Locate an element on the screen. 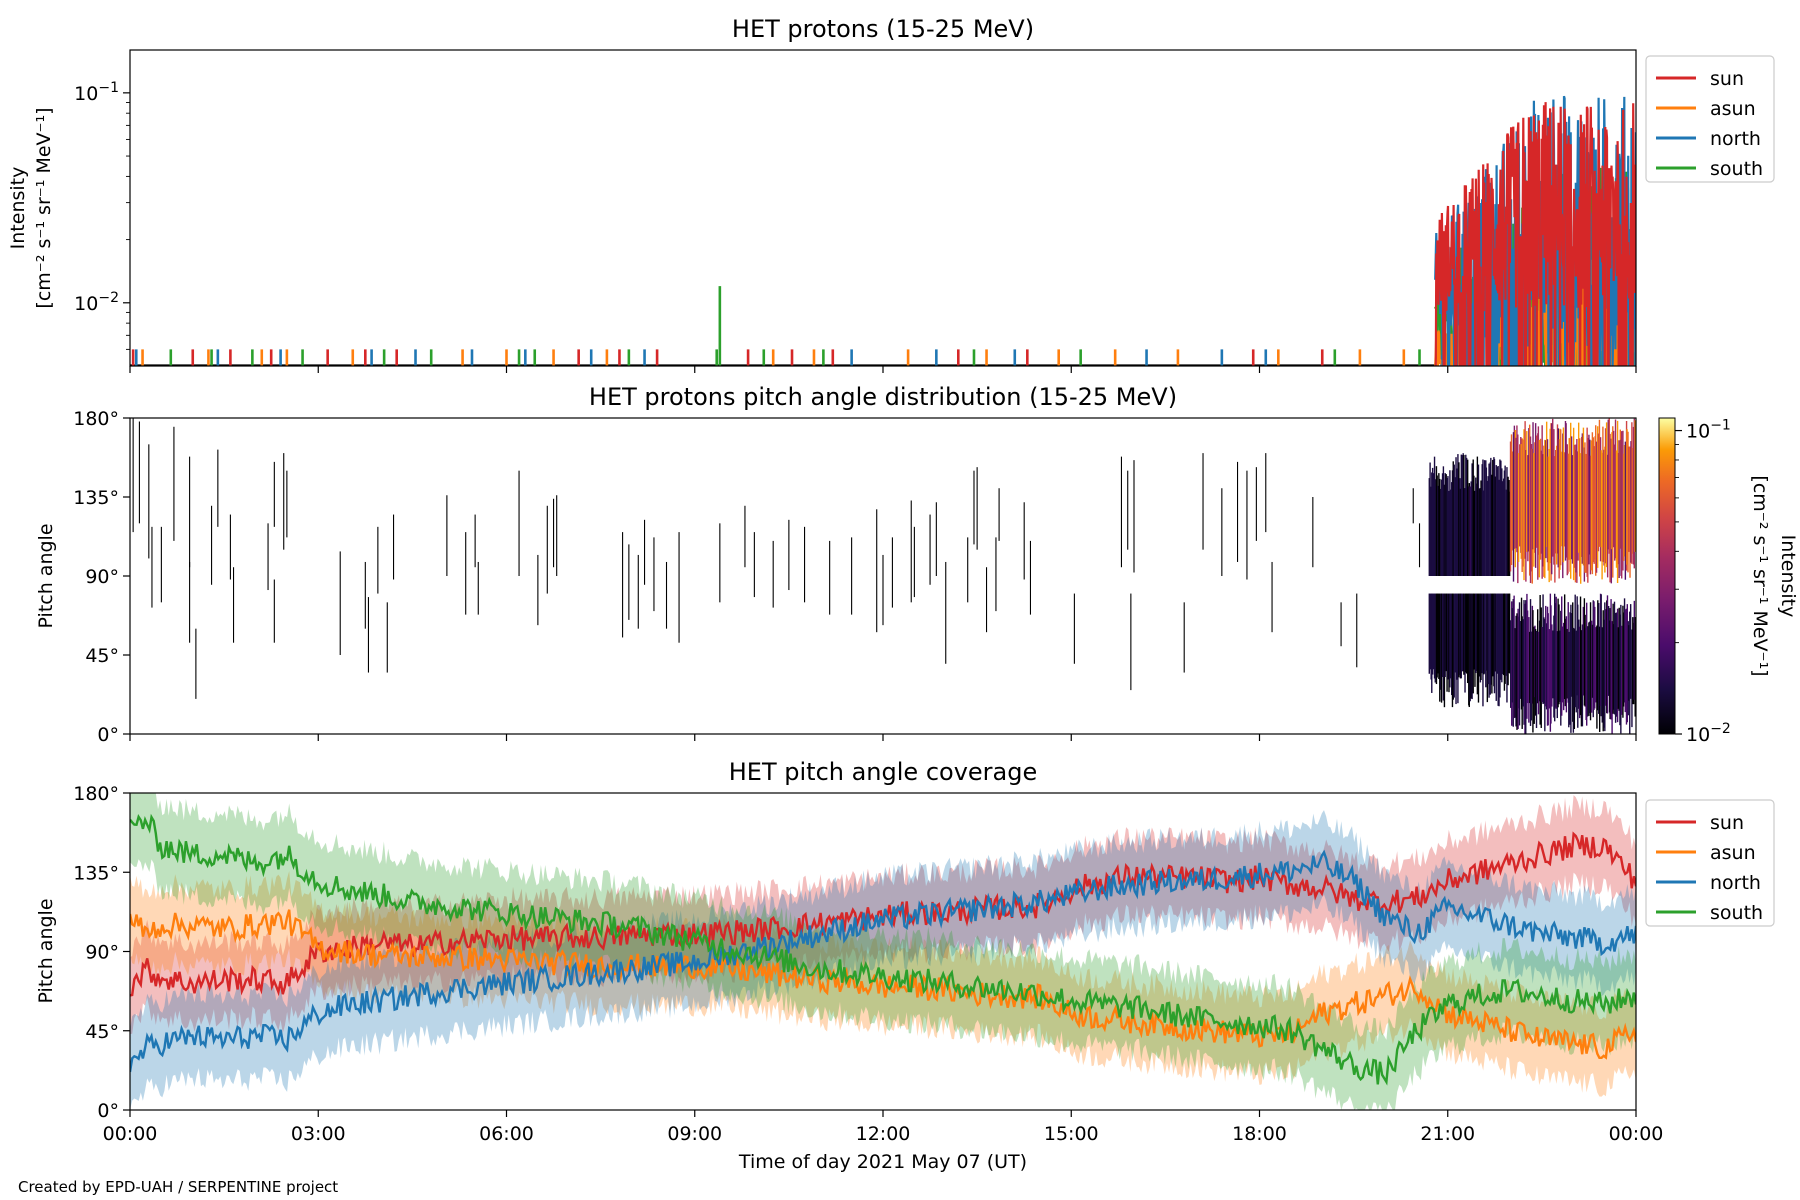 The width and height of the screenshot is (1800, 1200). x-tick-label: 06:00 is located at coordinates (506, 1134).